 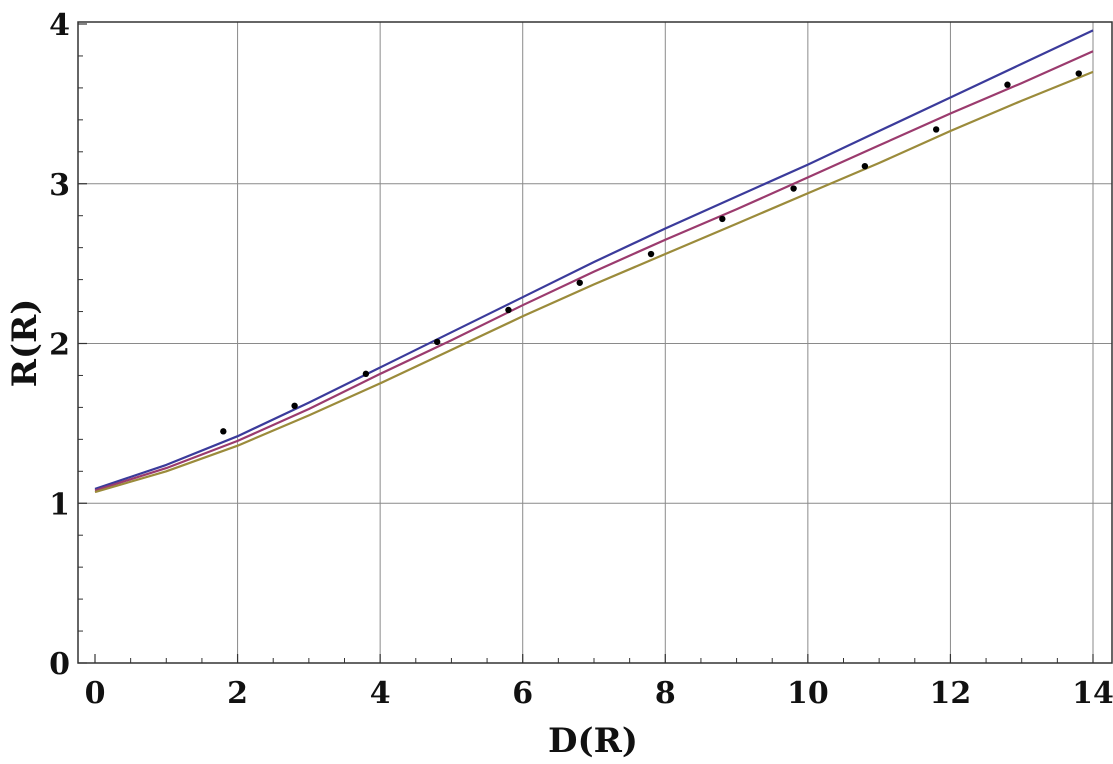 I want to click on x-tick-label: 4, so click(x=380, y=693).